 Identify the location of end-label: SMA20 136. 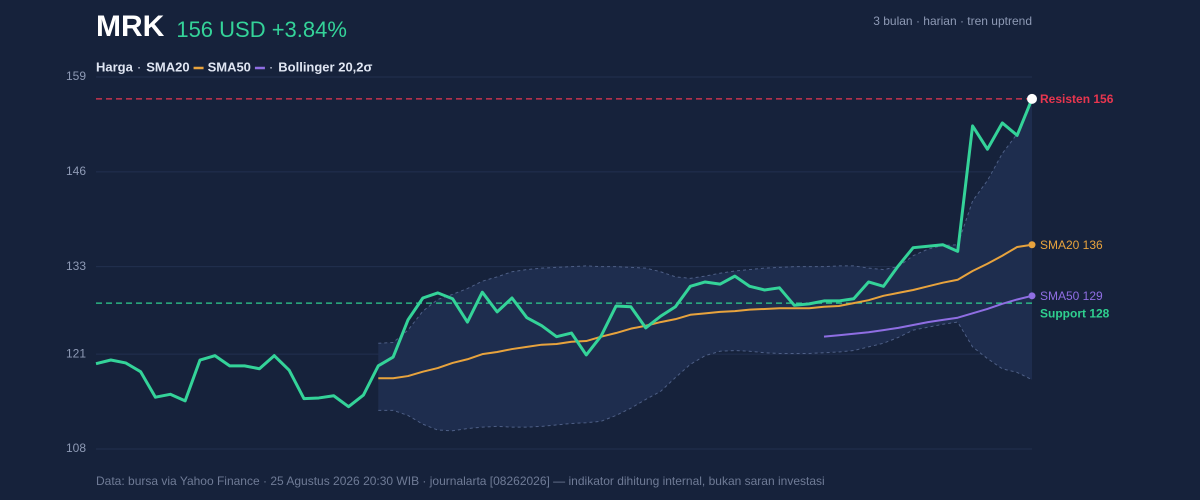
(1071, 245).